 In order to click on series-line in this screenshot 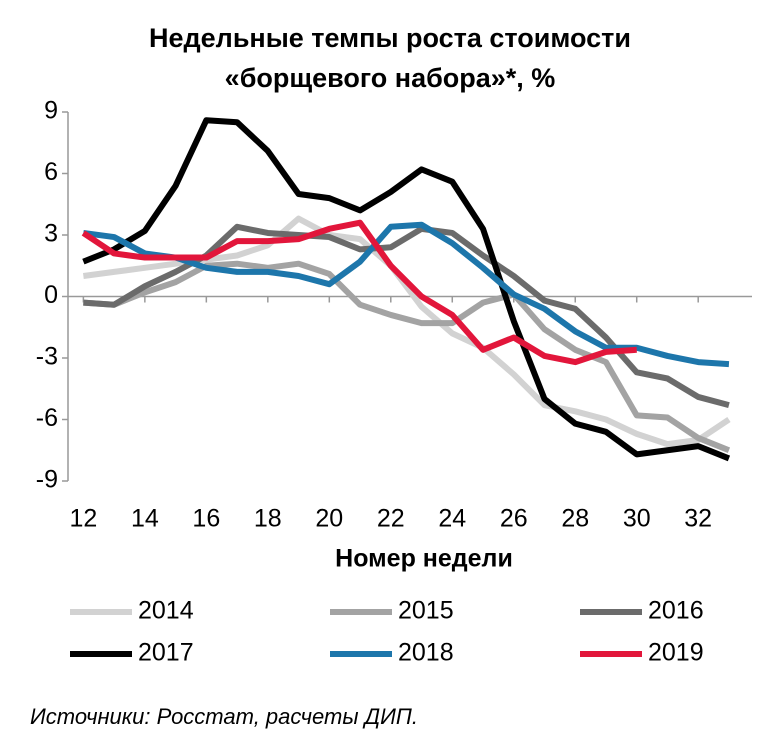, I will do `click(359, 292)`.